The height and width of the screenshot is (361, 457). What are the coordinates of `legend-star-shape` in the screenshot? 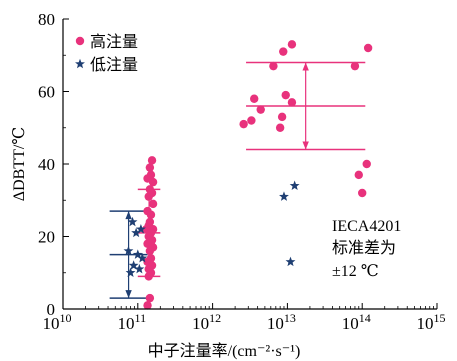 It's located at (80, 63).